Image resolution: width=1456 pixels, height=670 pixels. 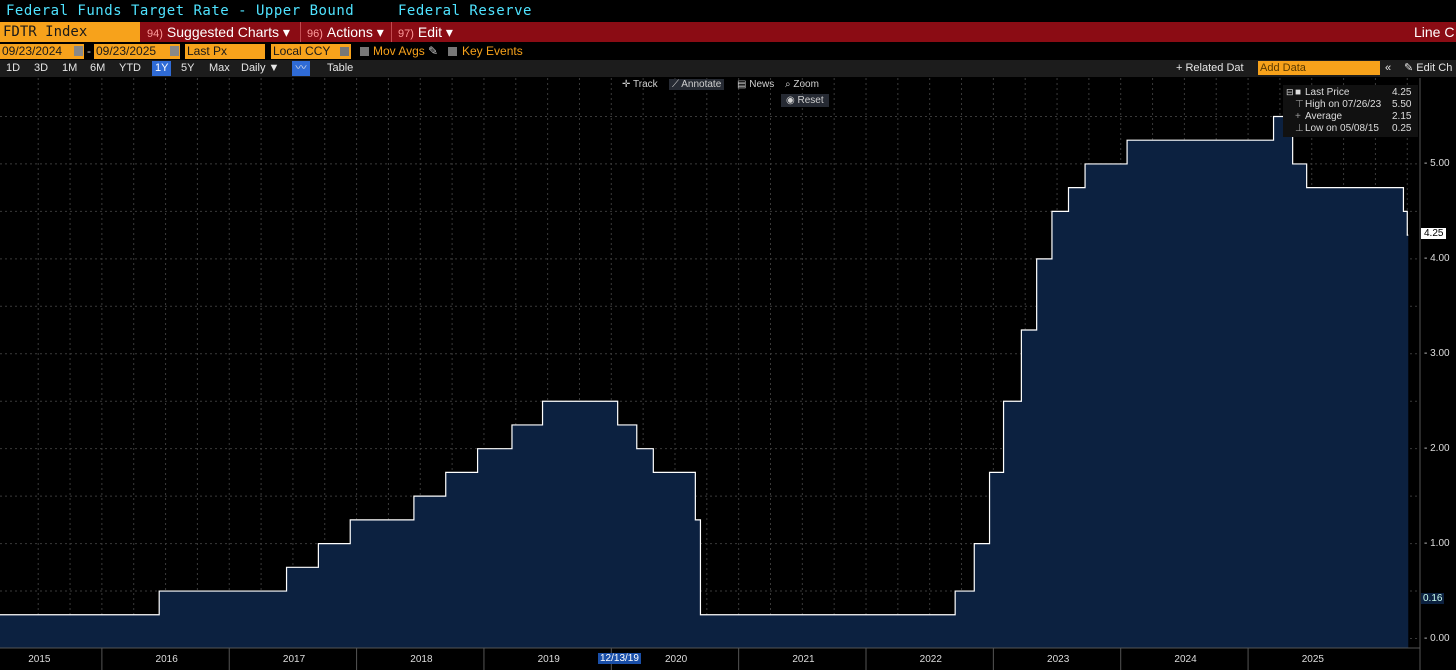 I want to click on line-chart-icon: 〰, so click(x=301, y=68).